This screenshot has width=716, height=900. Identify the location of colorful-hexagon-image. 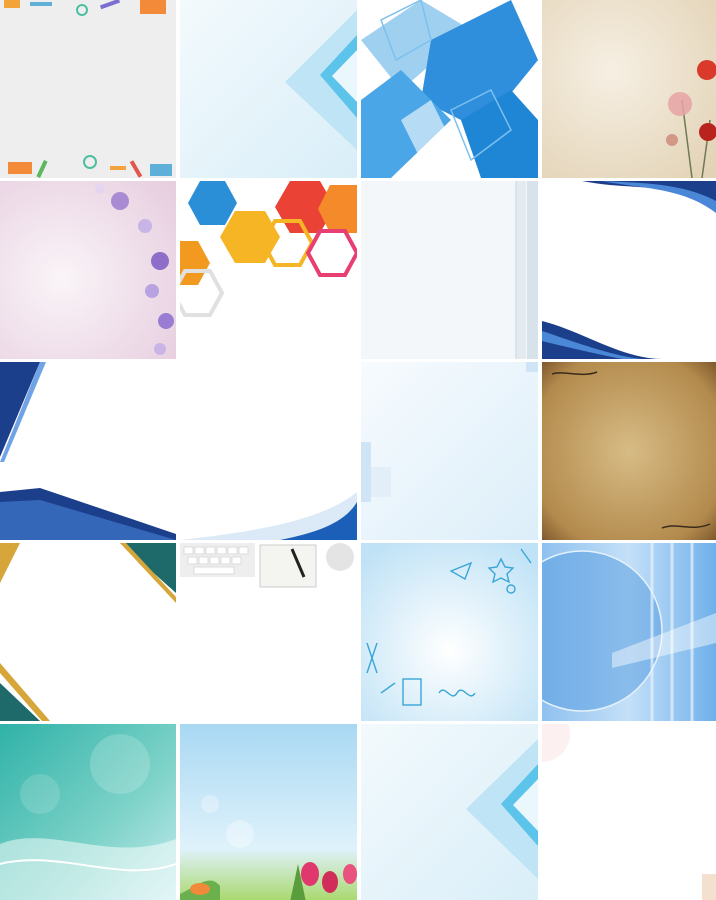
(268, 270).